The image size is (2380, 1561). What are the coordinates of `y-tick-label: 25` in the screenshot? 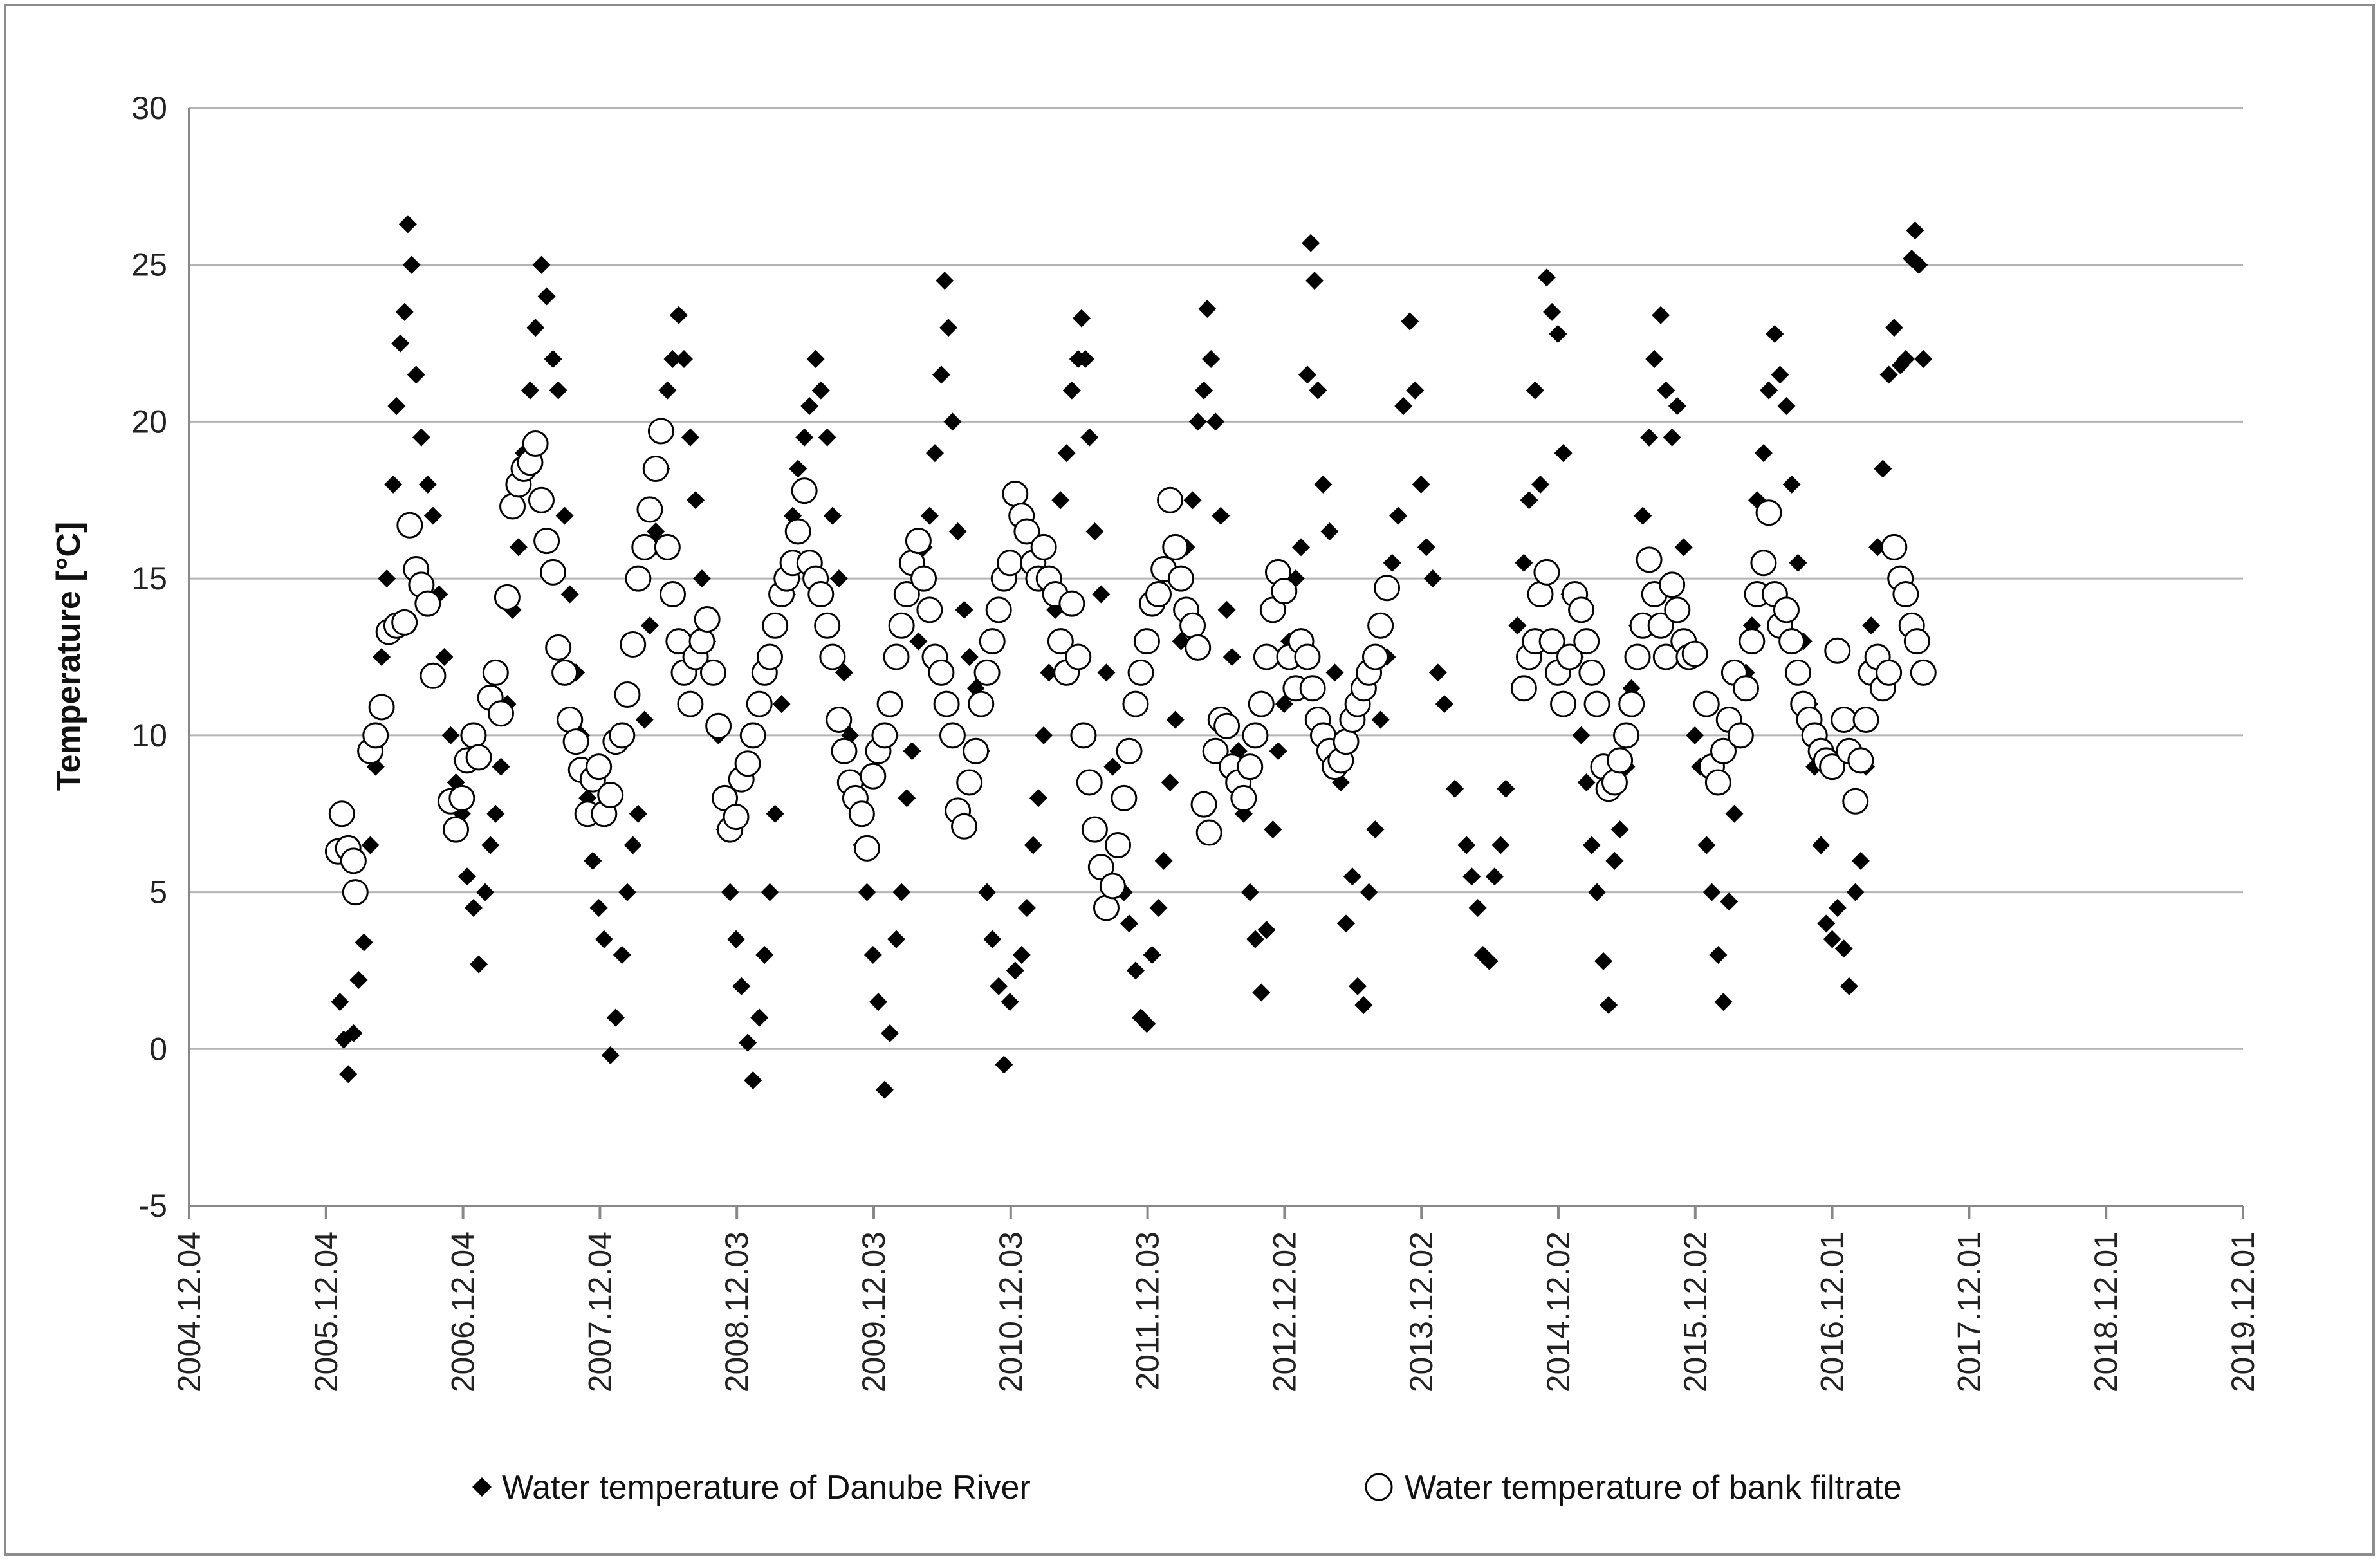 It's located at (149, 265).